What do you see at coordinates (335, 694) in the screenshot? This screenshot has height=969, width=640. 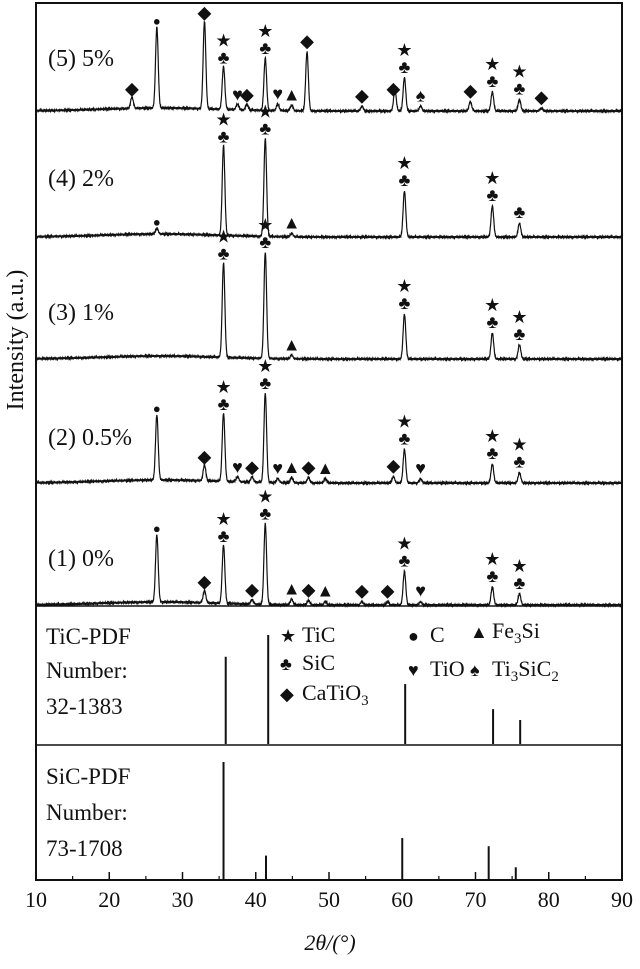 I see `legend-label: CaTiO3` at bounding box center [335, 694].